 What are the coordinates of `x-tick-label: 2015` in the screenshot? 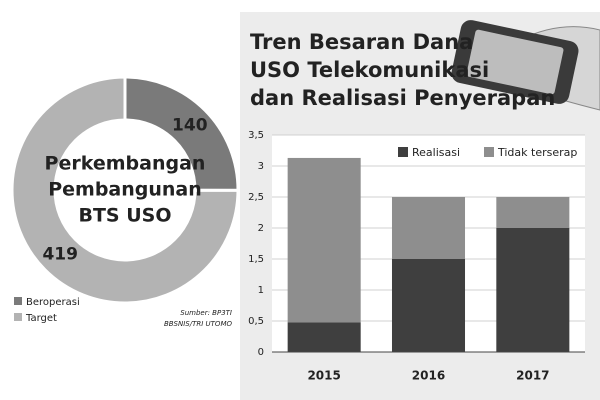 It's located at (323, 376).